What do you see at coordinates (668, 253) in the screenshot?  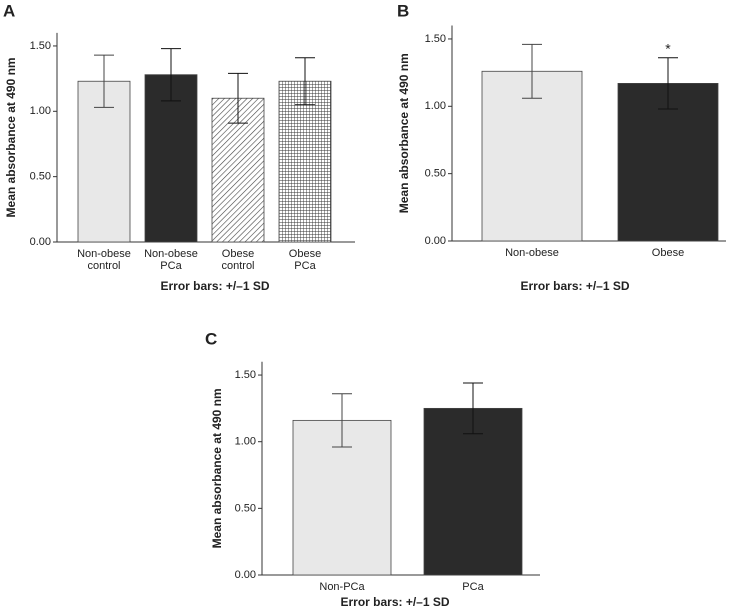 I see `x-tick-label: Obese` at bounding box center [668, 253].